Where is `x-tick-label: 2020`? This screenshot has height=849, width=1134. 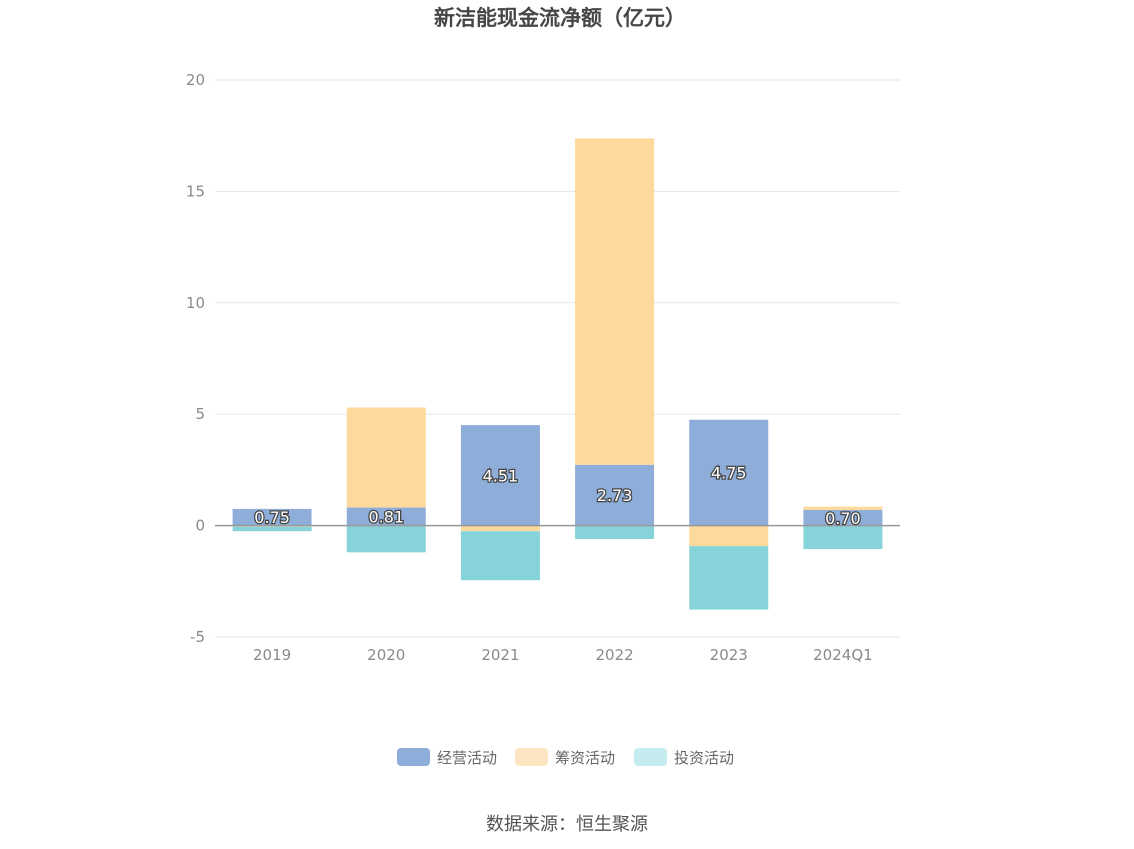 x-tick-label: 2020 is located at coordinates (386, 655).